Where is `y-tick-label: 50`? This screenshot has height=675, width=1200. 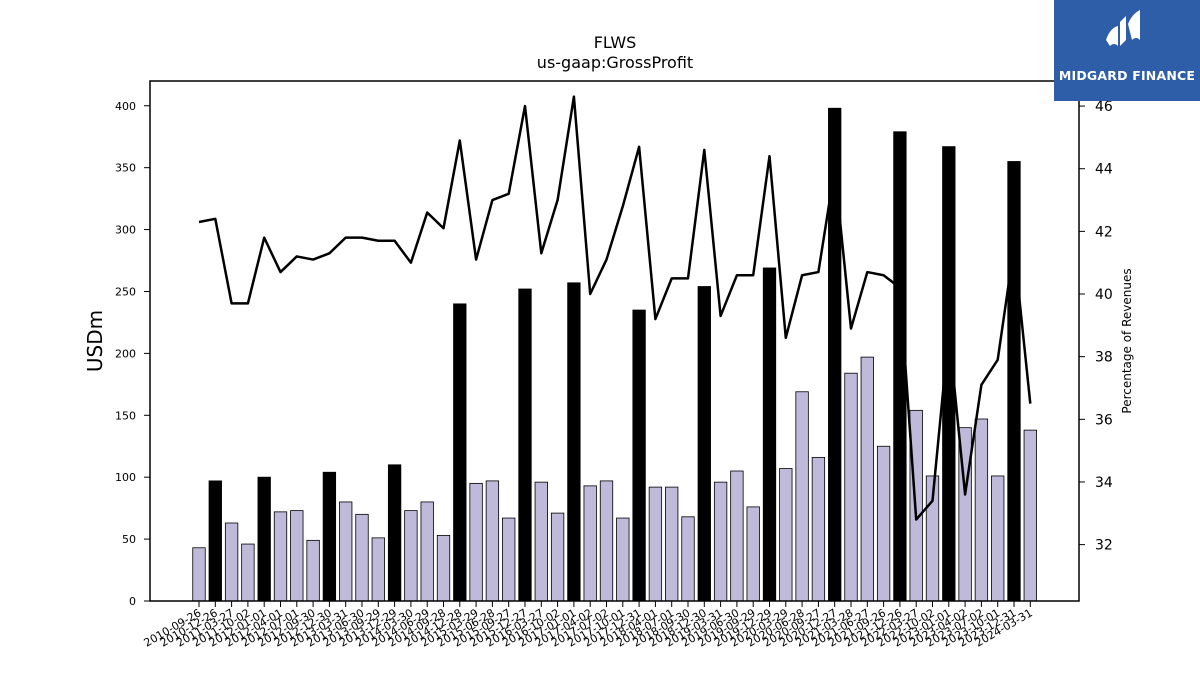
y-tick-label: 50 is located at coordinates (129, 539).